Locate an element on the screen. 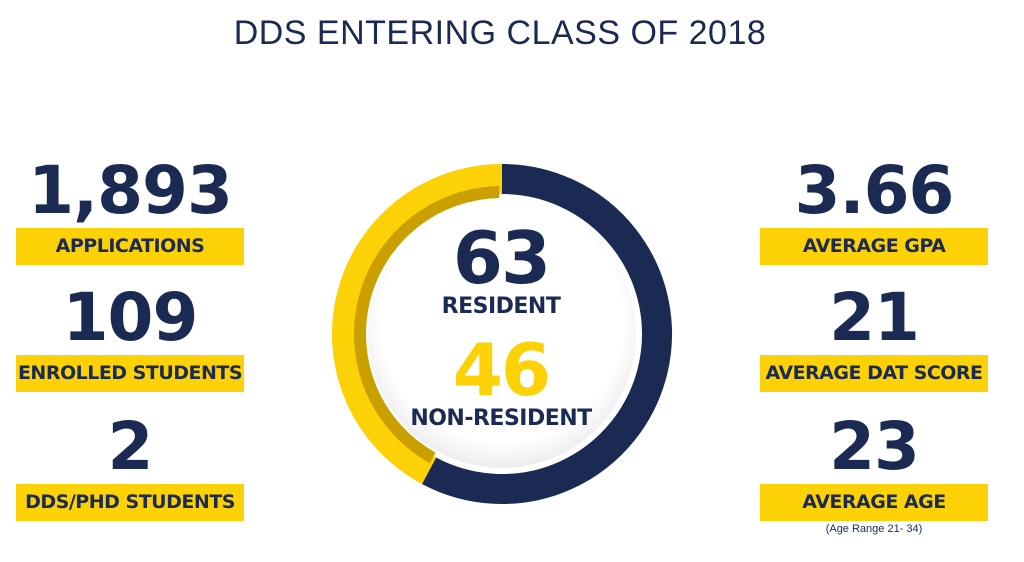  nonresident-label: NON-RESIDENT is located at coordinates (501, 418).